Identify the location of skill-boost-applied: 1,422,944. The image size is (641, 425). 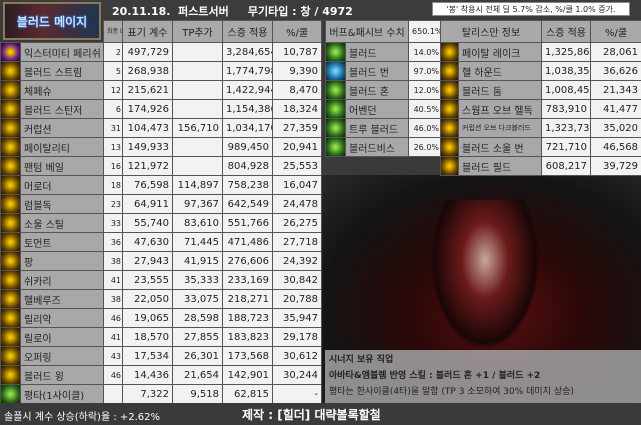
(247, 90).